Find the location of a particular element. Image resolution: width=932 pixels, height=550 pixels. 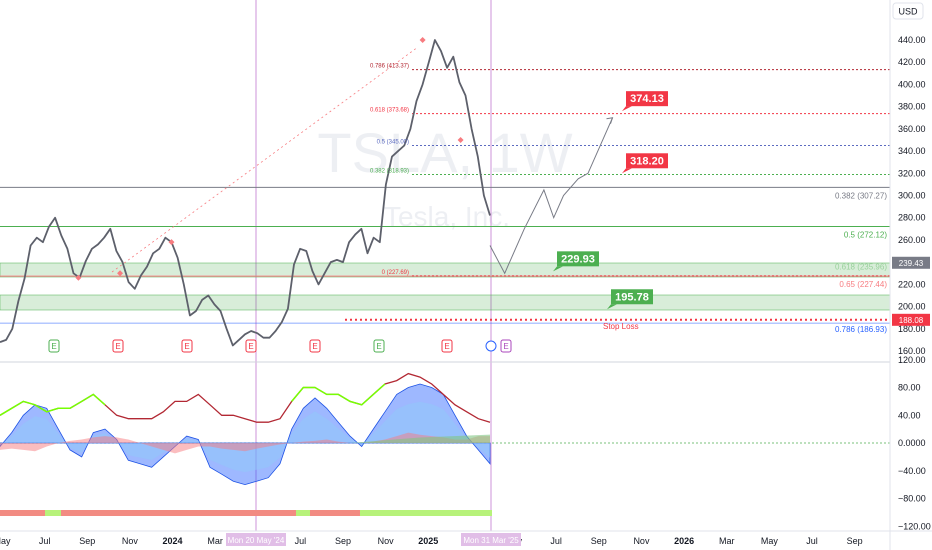

price-axis-tick: 420.00 is located at coordinates (912, 62).